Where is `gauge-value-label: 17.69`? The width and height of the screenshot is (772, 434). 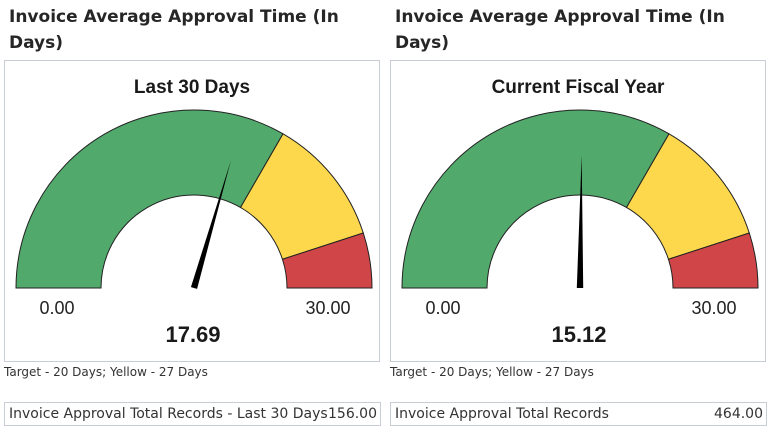
gauge-value-label: 17.69 is located at coordinates (192, 334).